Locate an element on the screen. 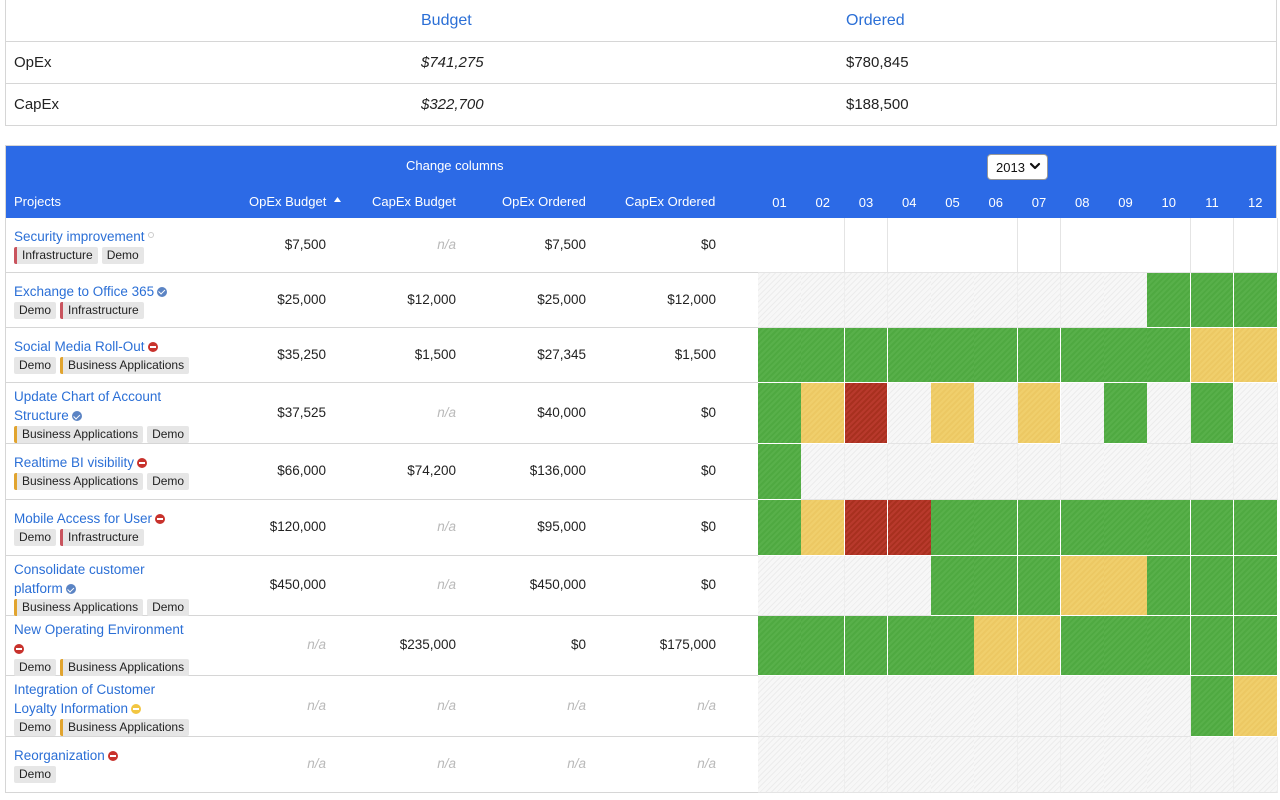 The width and height of the screenshot is (1280, 800). project-name-link: Exchange to Office 365 is located at coordinates (91, 291).